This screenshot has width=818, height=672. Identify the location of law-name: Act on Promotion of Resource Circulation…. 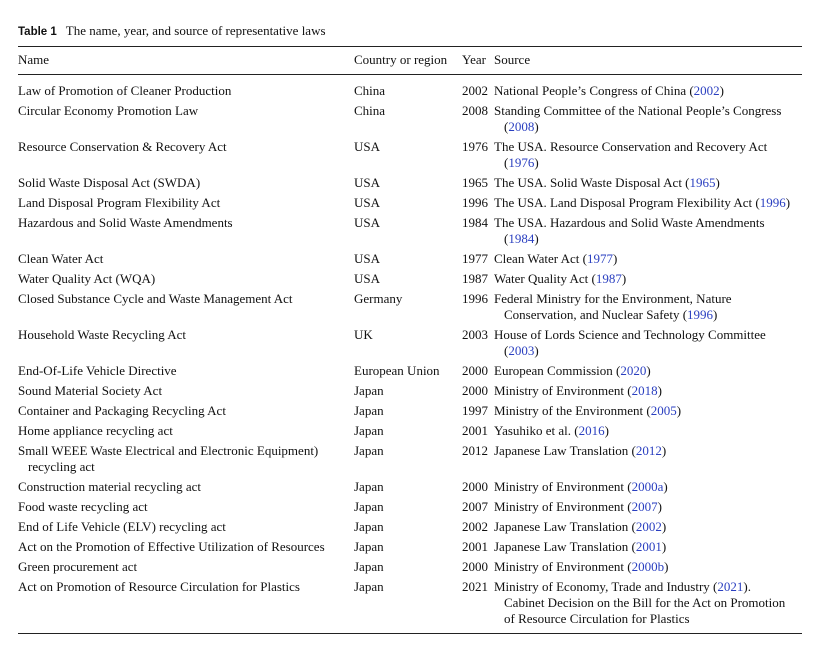
(159, 586).